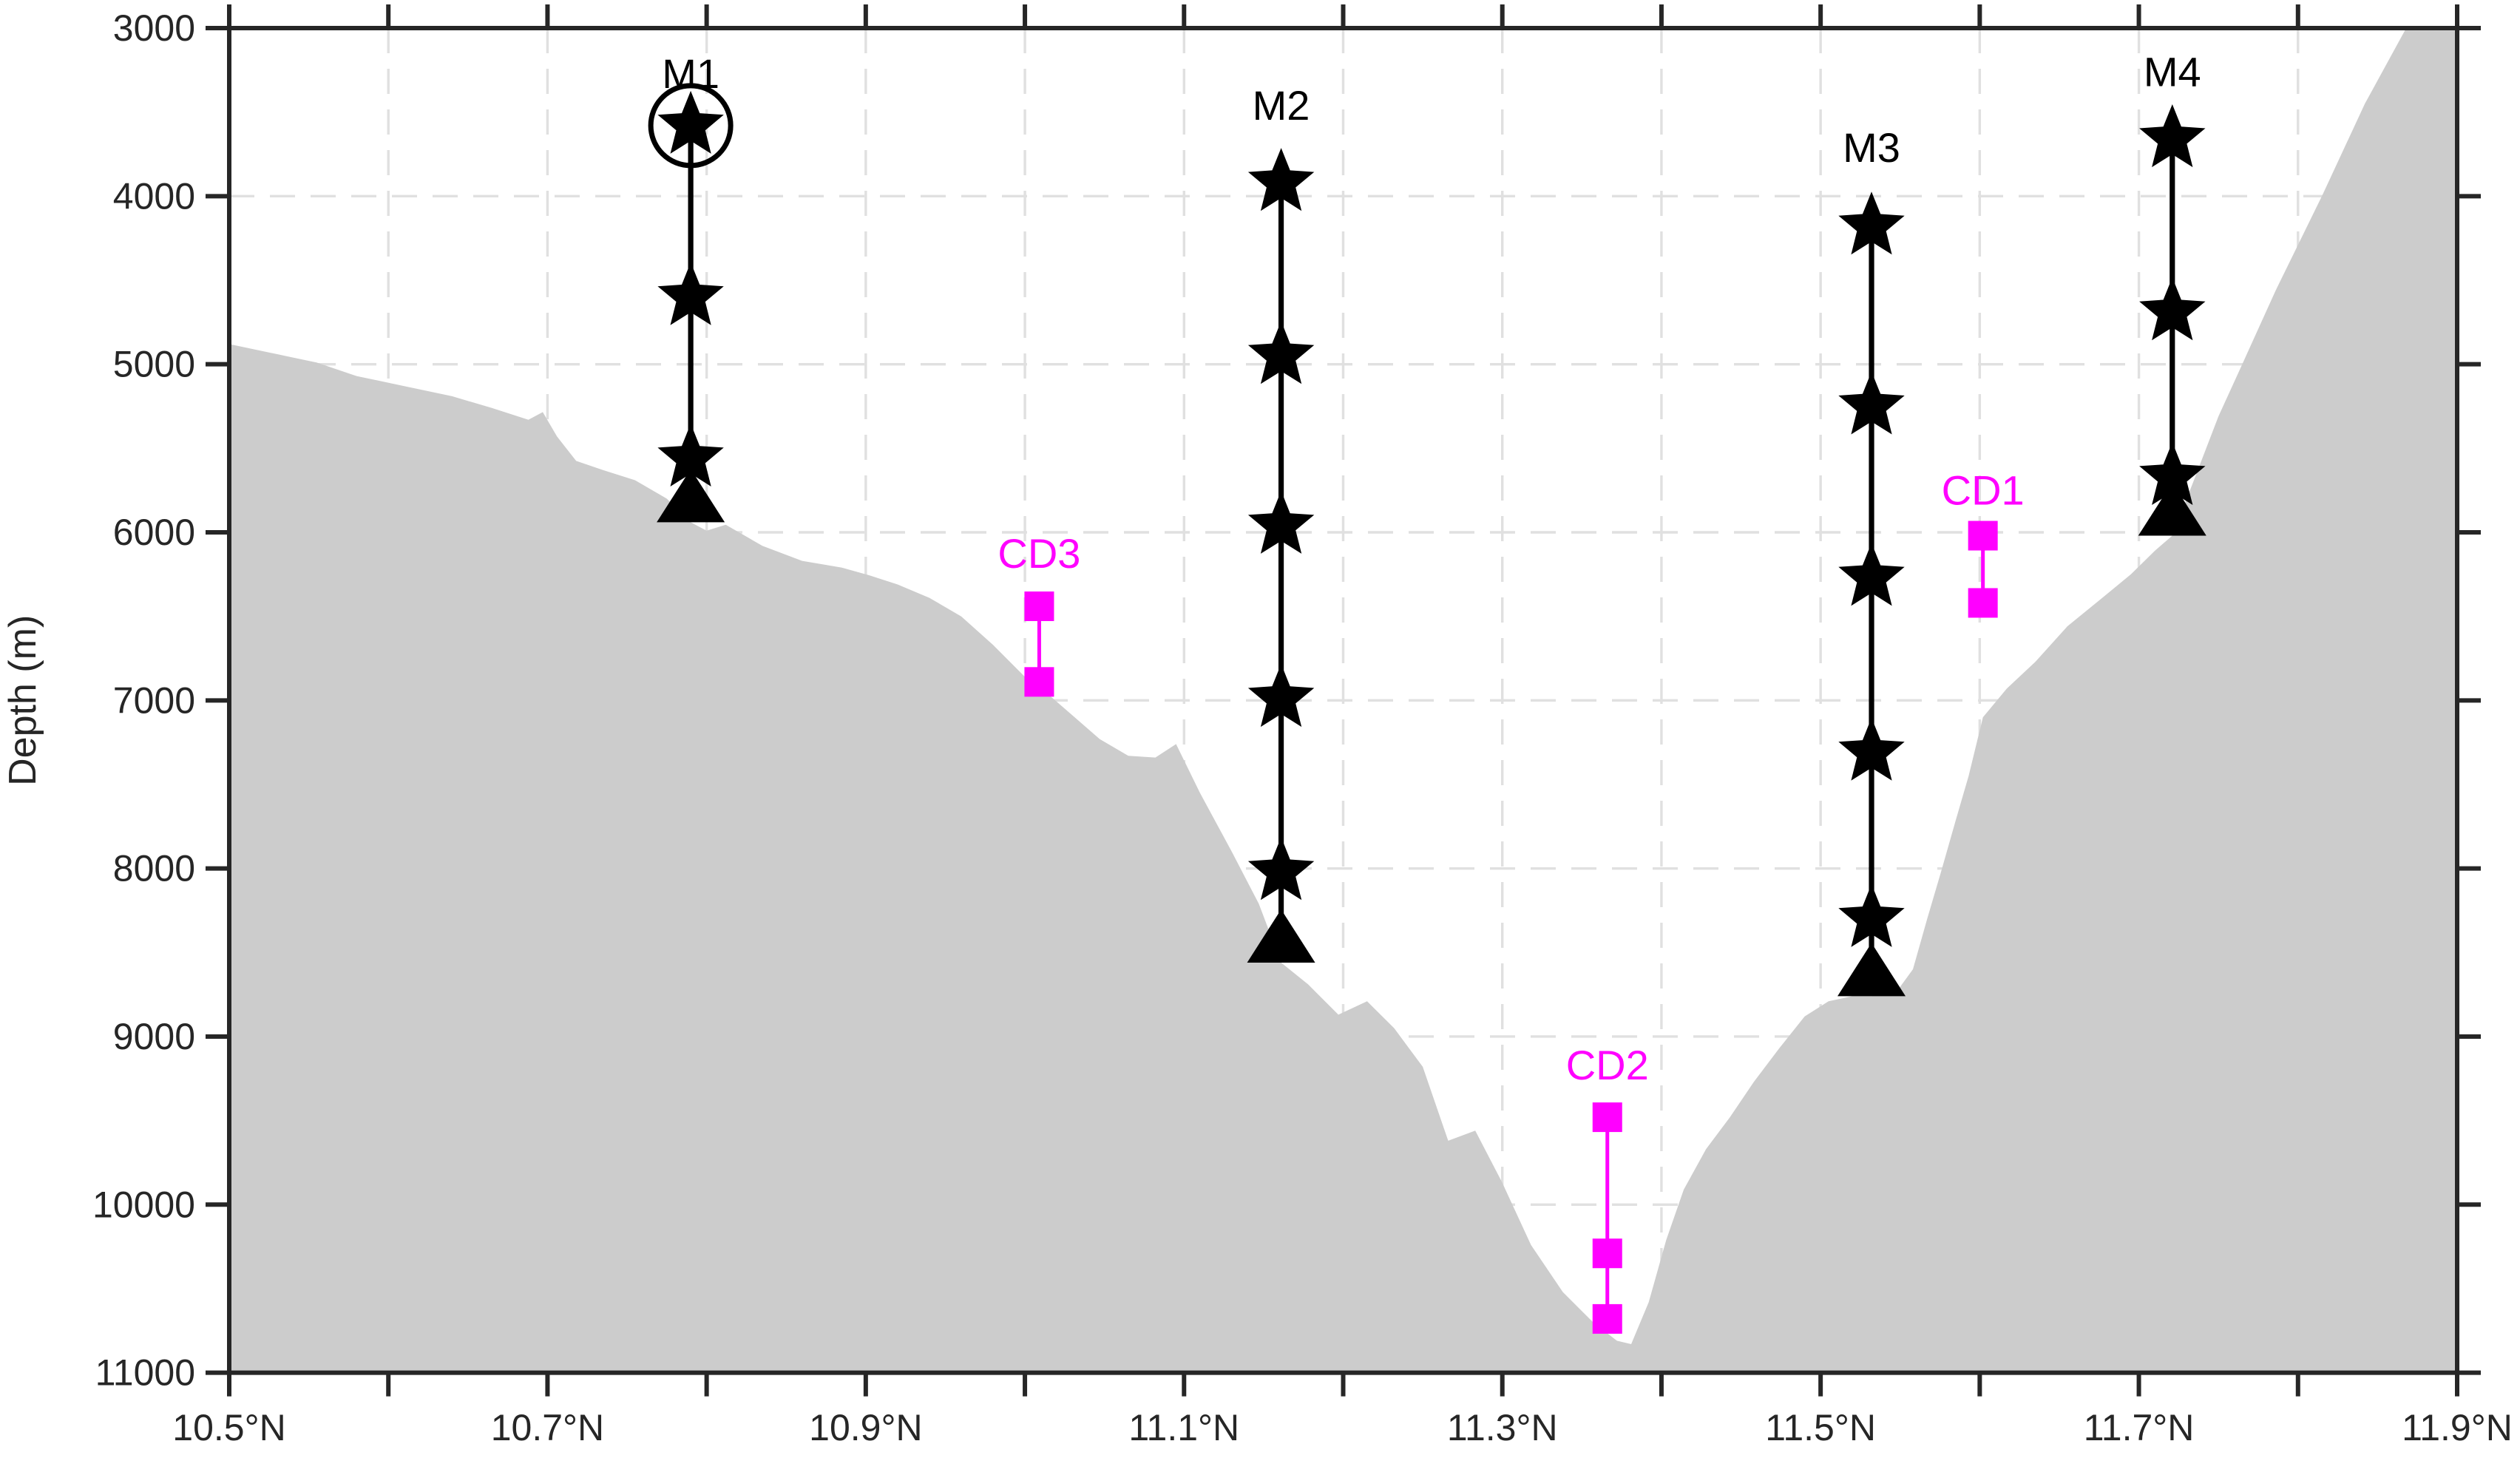 The height and width of the screenshot is (1458, 2520). What do you see at coordinates (1502, 1427) in the screenshot?
I see `x-tick-label: 11.3°N` at bounding box center [1502, 1427].